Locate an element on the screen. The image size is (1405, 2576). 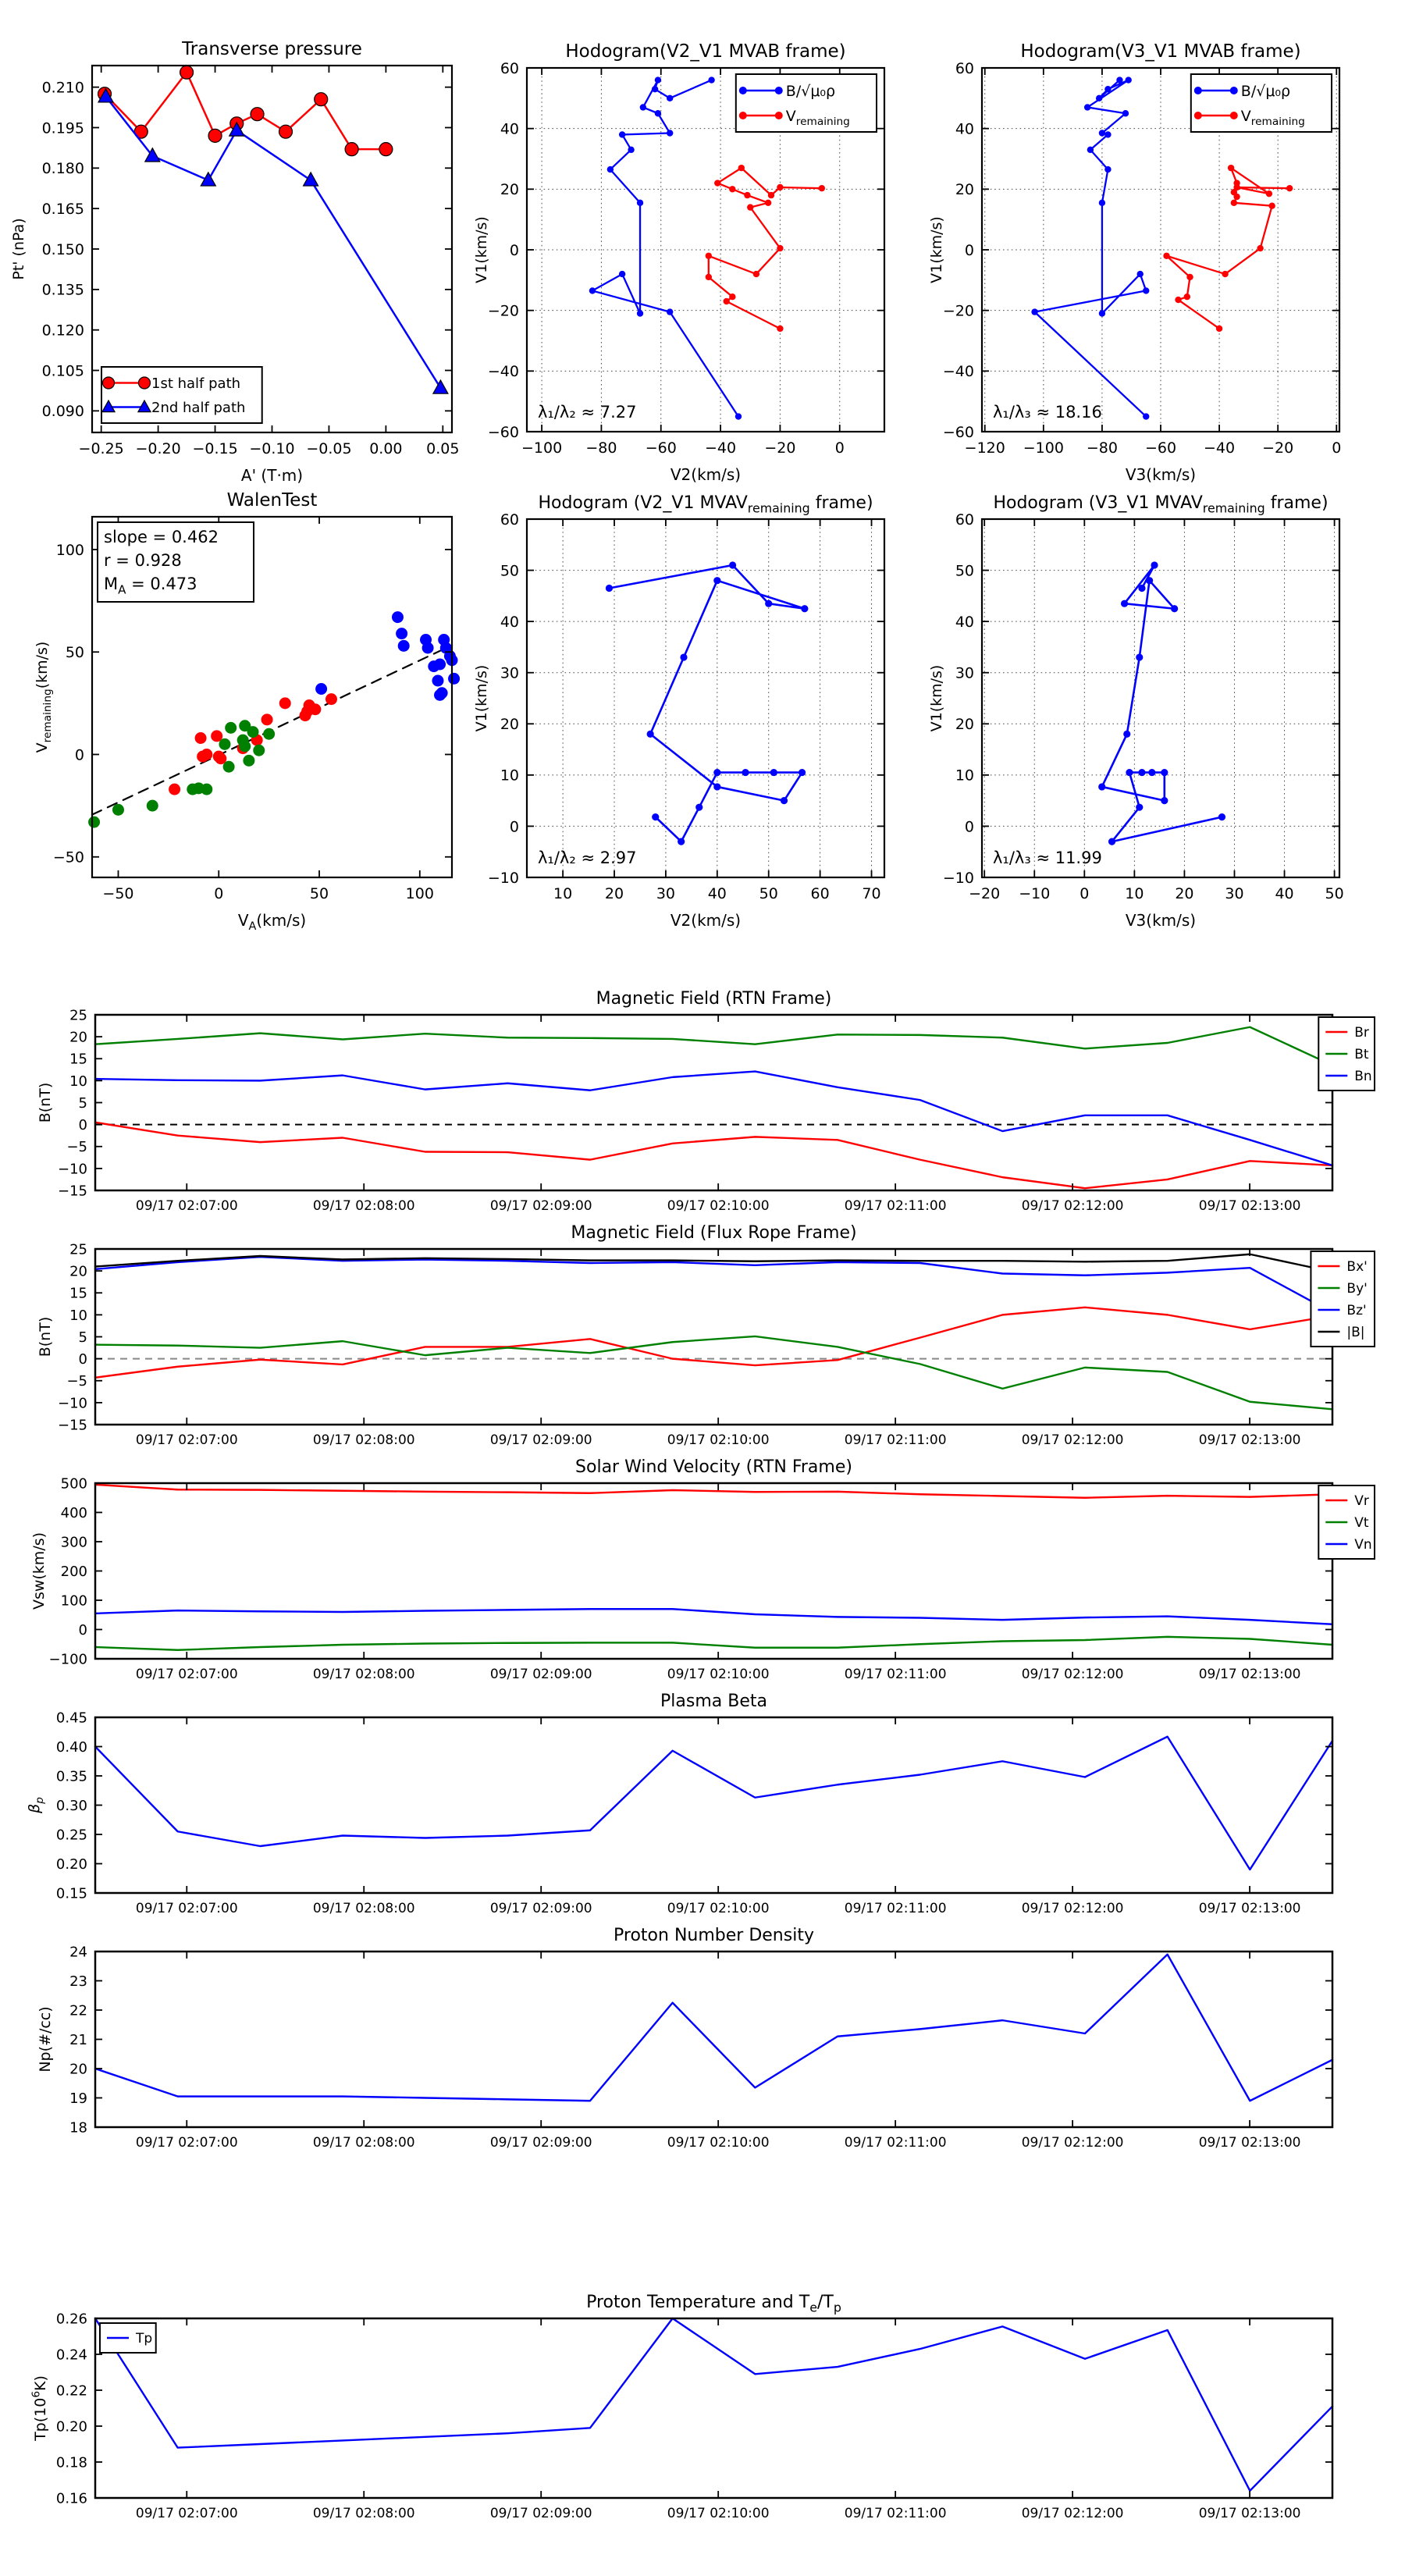
svg-text: Pt' (nPa) is located at coordinates (18, 248).